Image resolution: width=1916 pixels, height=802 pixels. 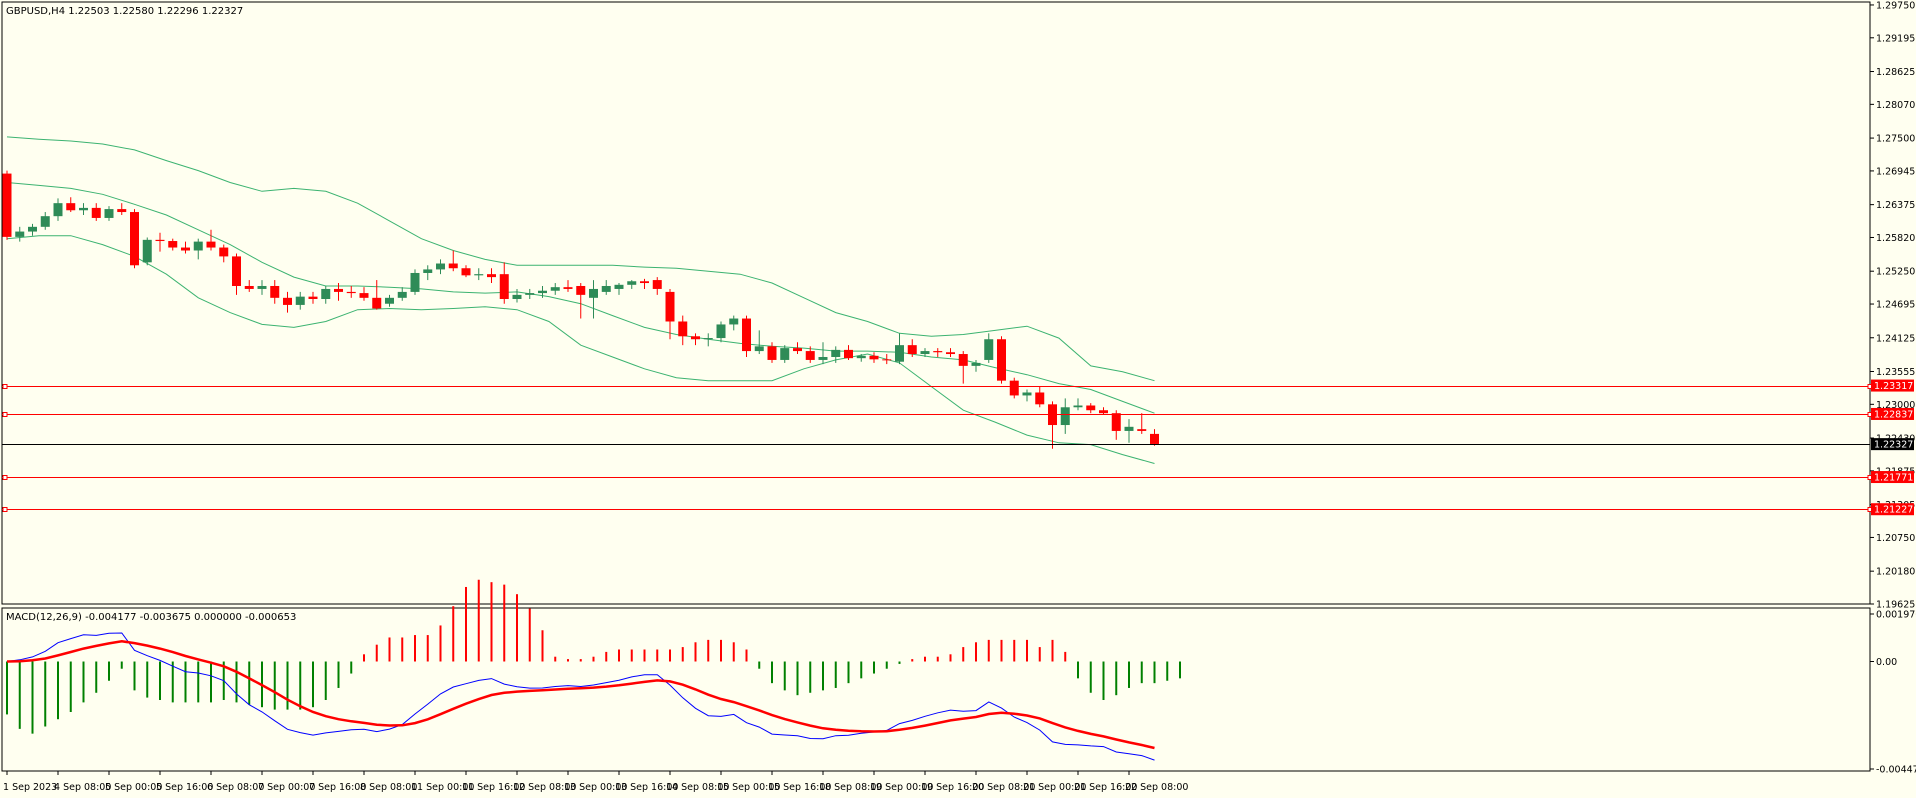 I want to click on macd-signal-line, so click(x=580, y=695).